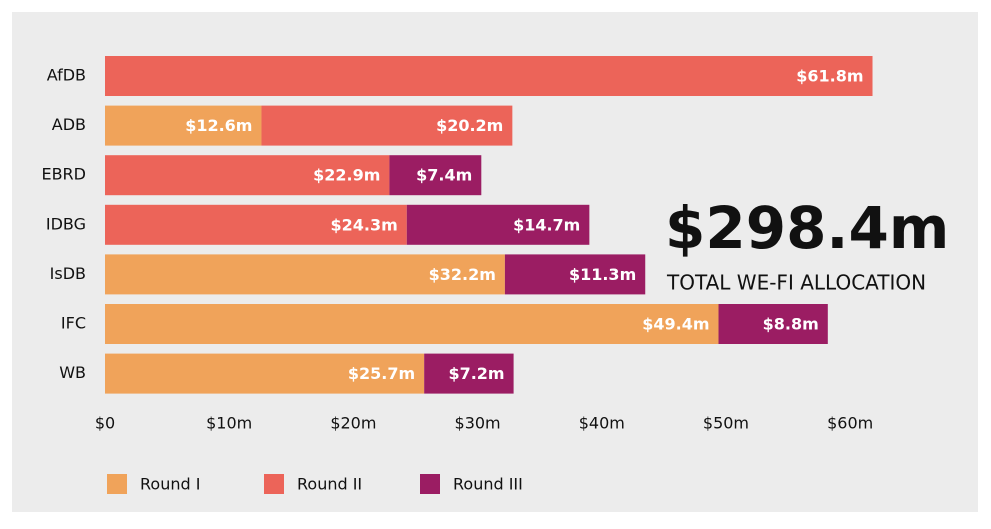  What do you see at coordinates (546, 224) in the screenshot?
I see `value-label: $14.7m` at bounding box center [546, 224].